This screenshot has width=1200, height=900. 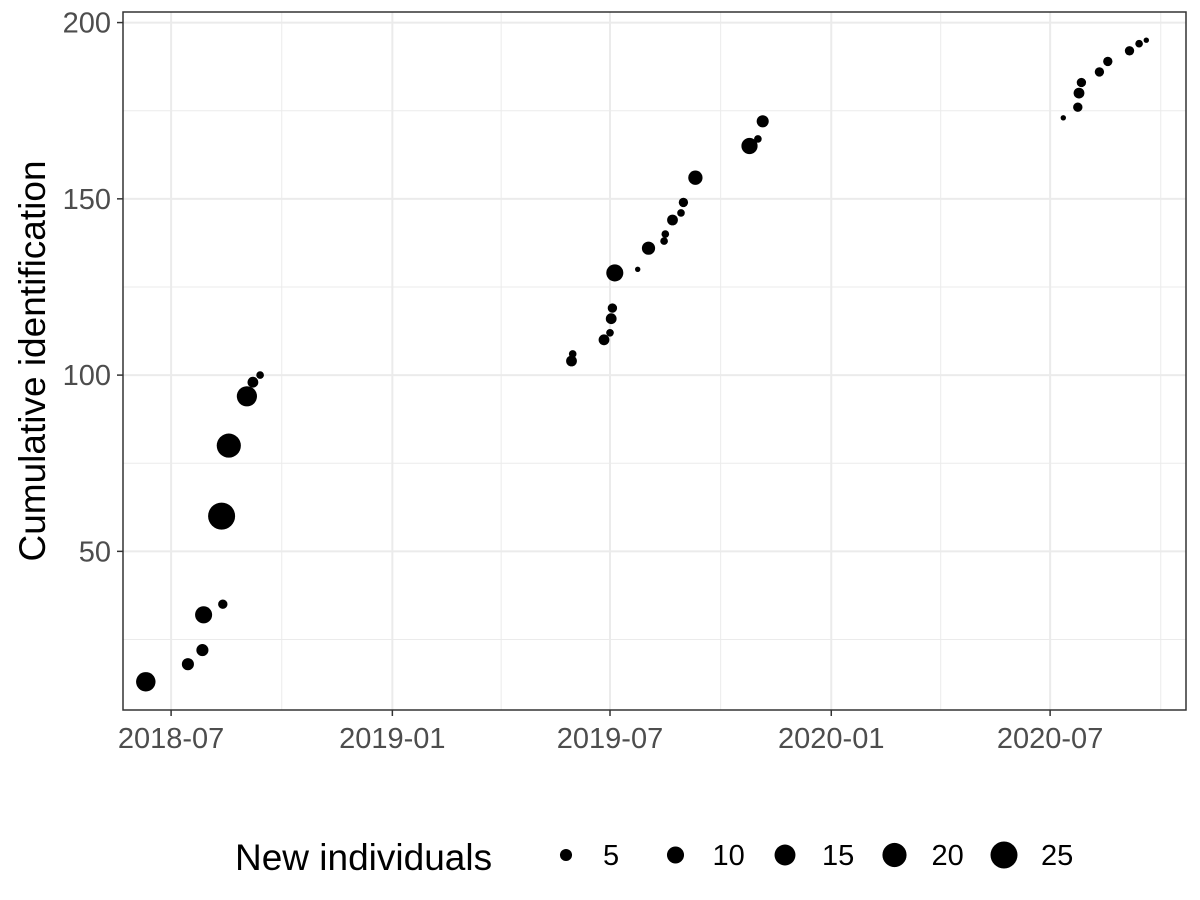 I want to click on x-tick-label: 2018-07, so click(x=171, y=739).